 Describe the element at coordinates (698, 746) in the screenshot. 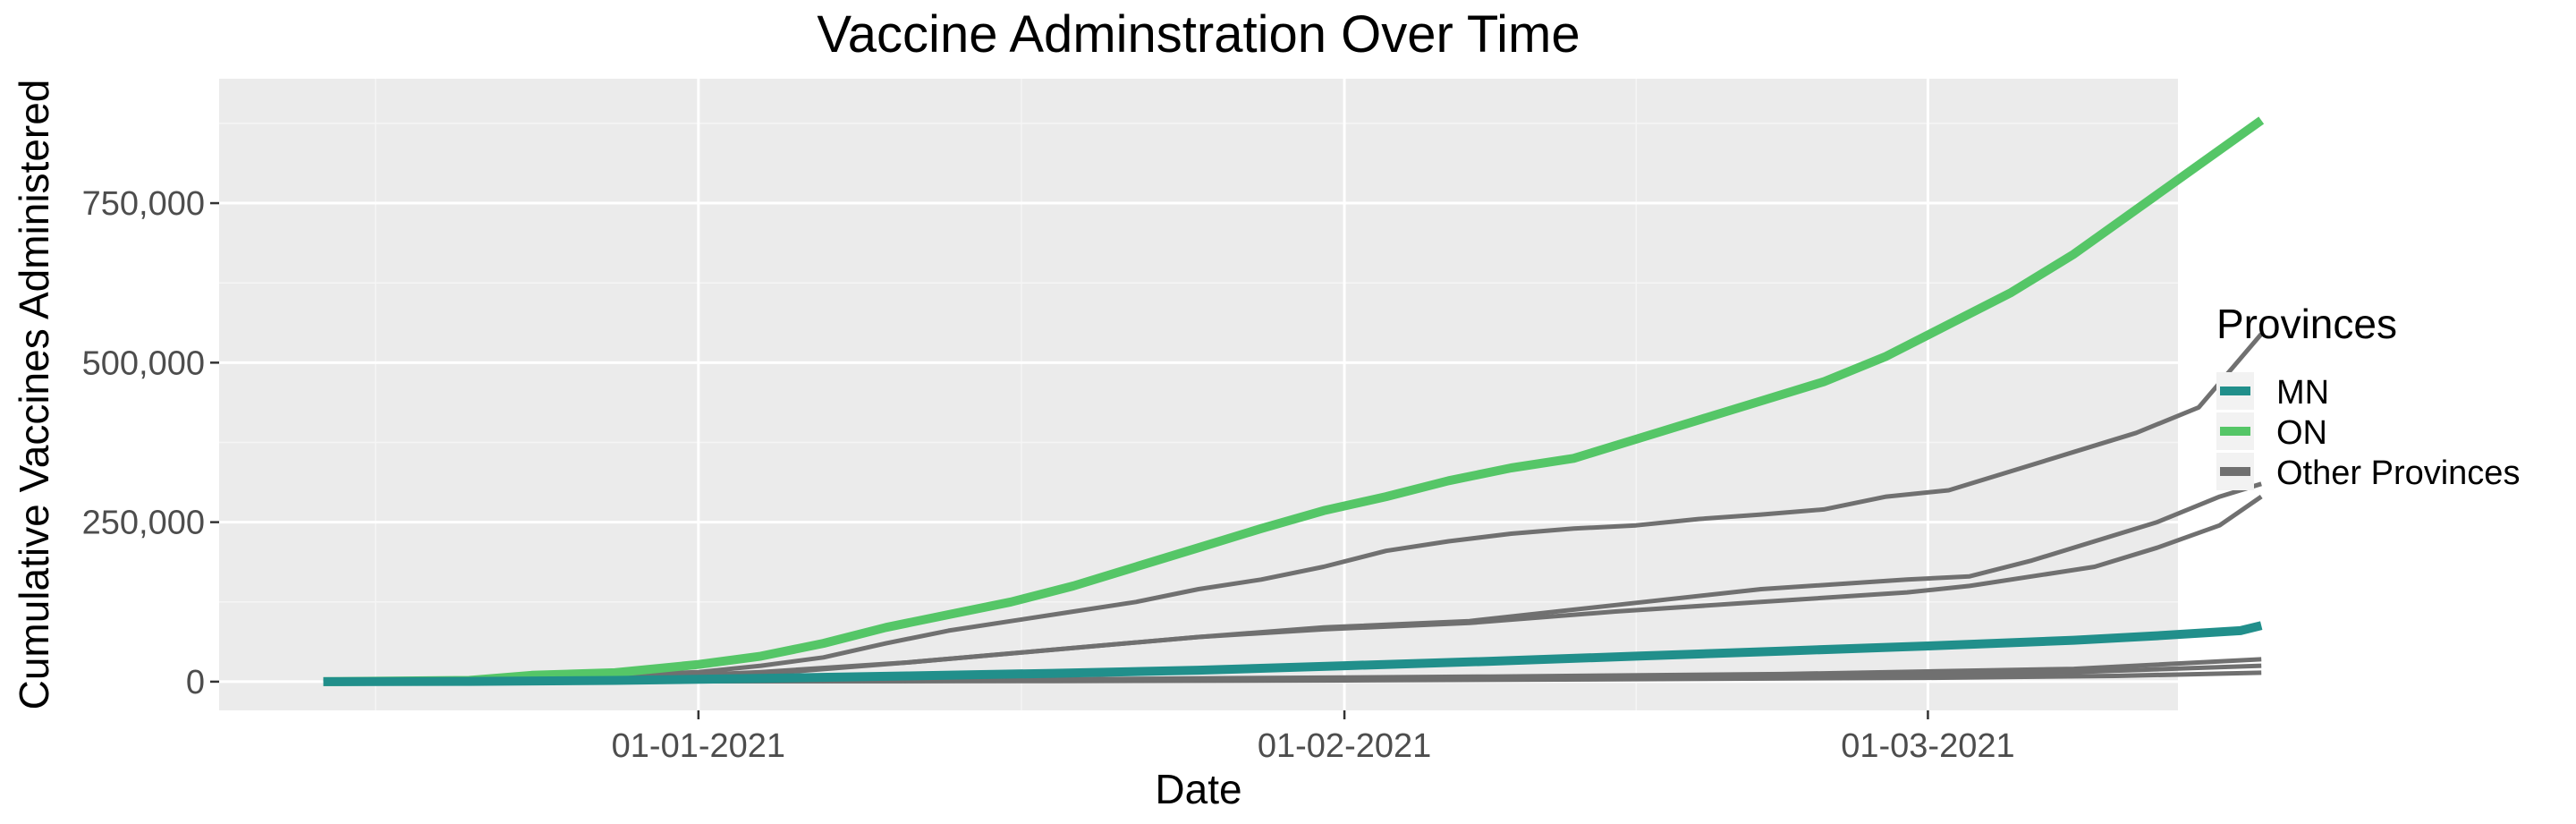

I see `x-tick-label: 01-01-2021` at that location.